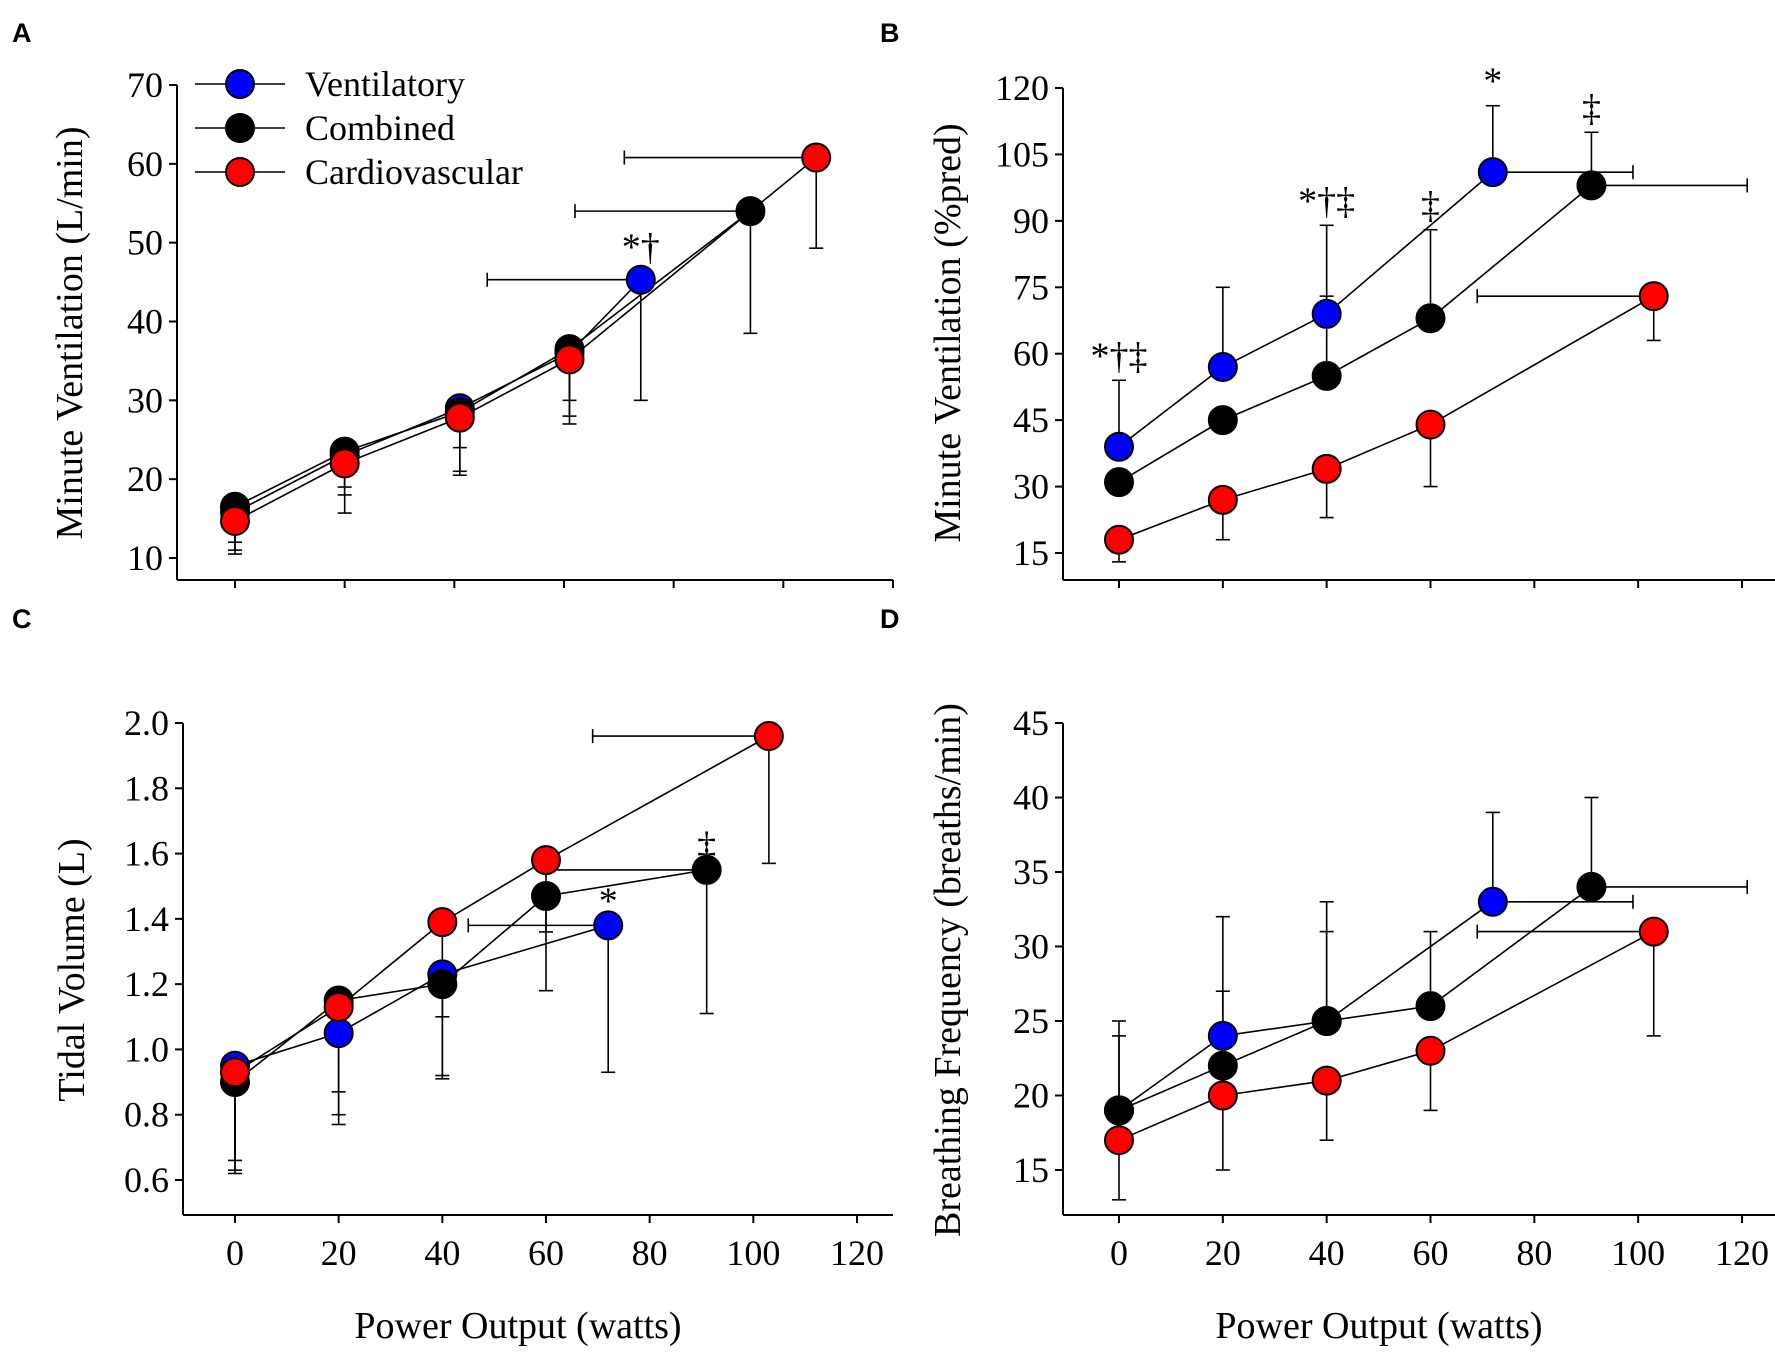  I want to click on y-axis-label: Breathing Frequency (breaths/min), so click(948, 970).